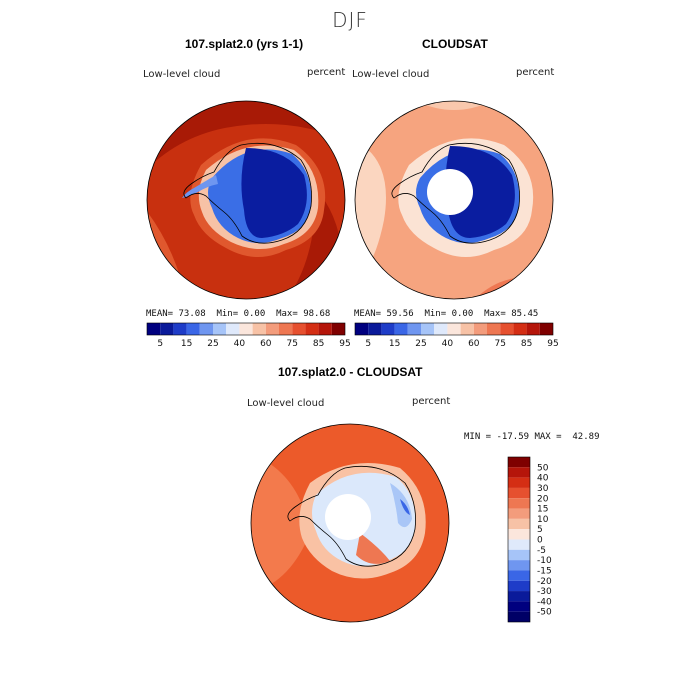 This screenshot has height=700, width=700. What do you see at coordinates (456, 335) in the screenshot?
I see `obs-colorbar: 5 15 25 40 60 75 85 95` at bounding box center [456, 335].